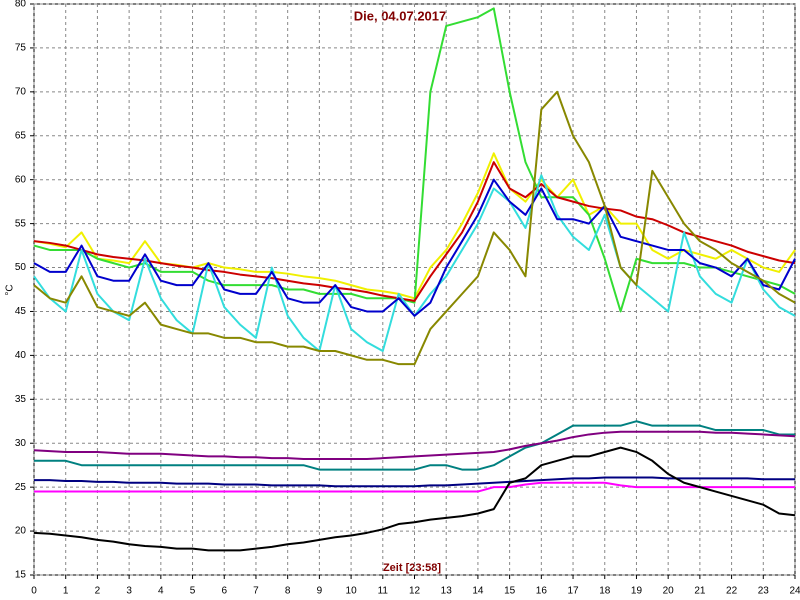 This screenshot has height=600, width=800. I want to click on x-tick-label: 1, so click(66, 591).